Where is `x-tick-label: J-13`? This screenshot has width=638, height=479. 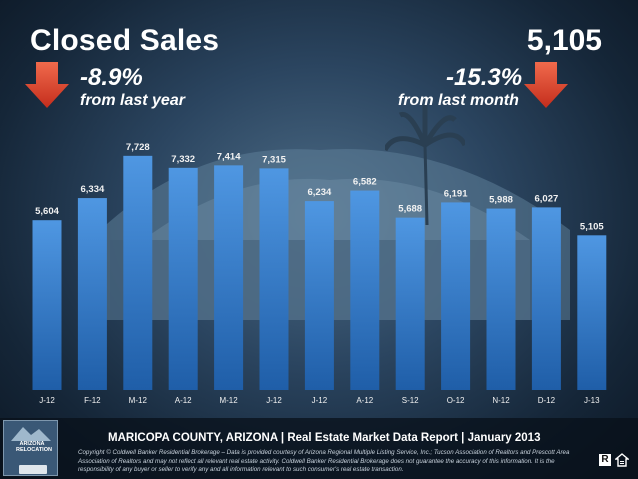 x-tick-label: J-13 is located at coordinates (592, 400).